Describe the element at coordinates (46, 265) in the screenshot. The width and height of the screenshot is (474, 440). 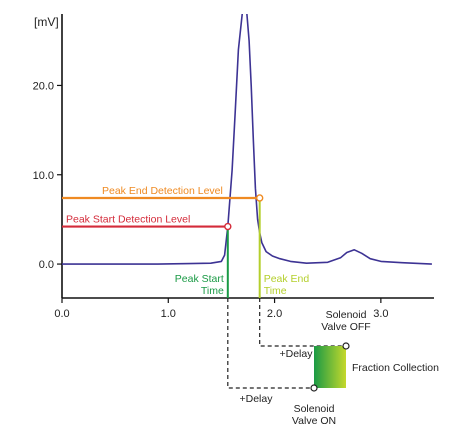
I see `y-tick-label: 0.0` at that location.